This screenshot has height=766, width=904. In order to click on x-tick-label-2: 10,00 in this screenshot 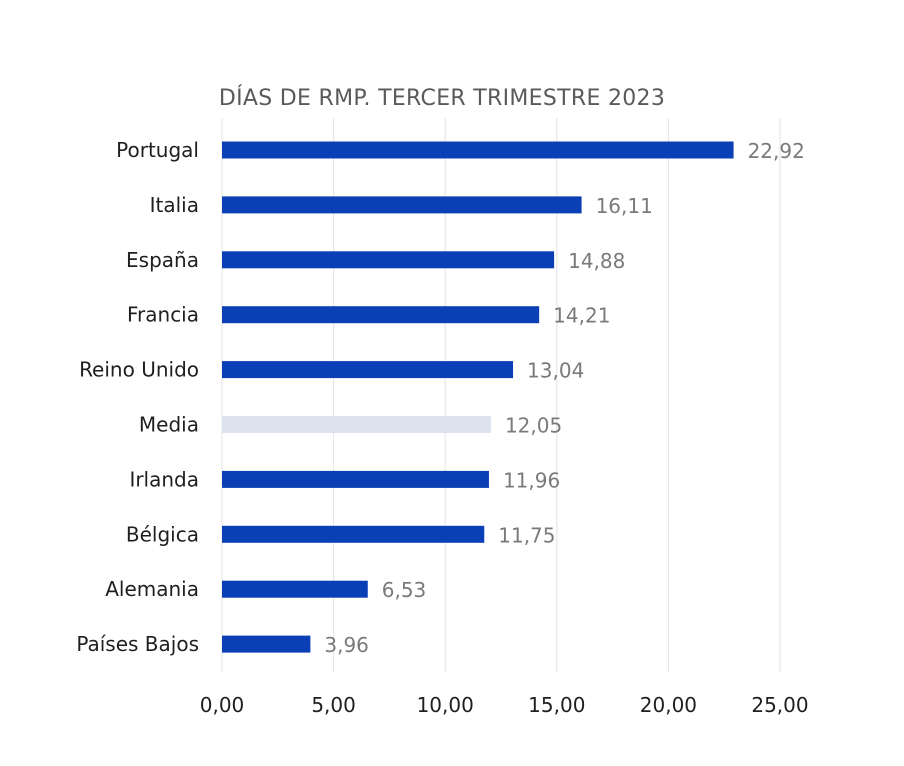, I will do `click(445, 705)`.